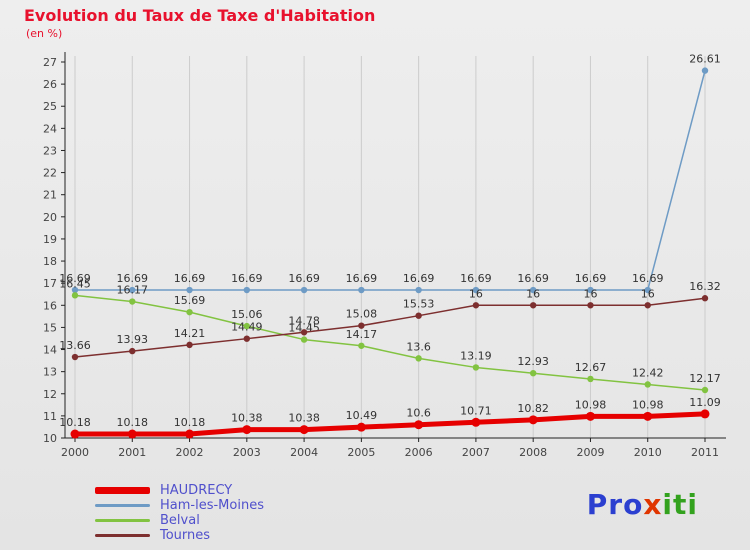  I want to click on x-tick-label: 2007, so click(476, 452).